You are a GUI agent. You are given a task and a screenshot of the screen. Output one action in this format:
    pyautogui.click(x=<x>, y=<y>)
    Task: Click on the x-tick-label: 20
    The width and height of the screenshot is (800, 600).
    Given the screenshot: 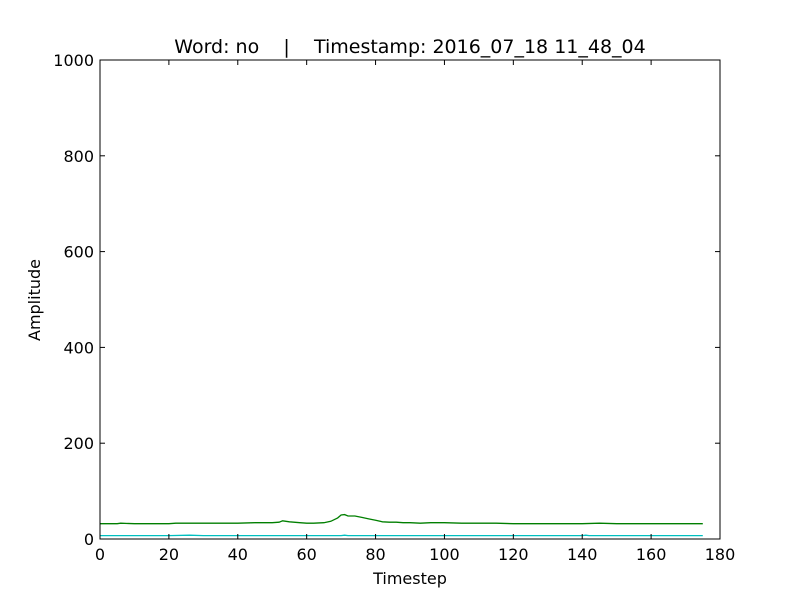 What is the action you would take?
    pyautogui.click(x=169, y=554)
    